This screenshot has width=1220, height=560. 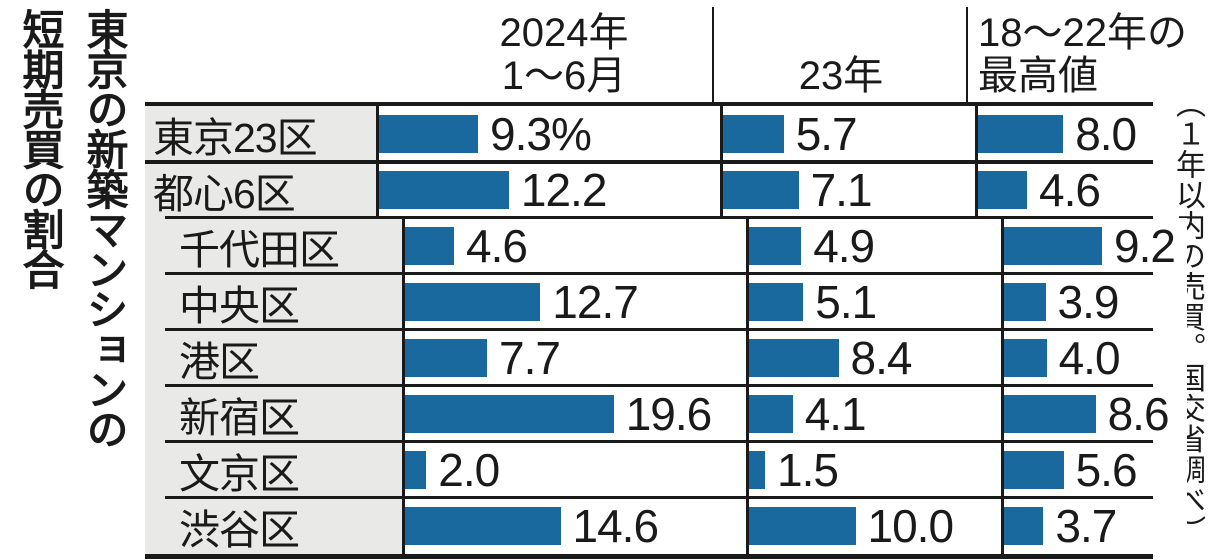 I want to click on bar-cell: 12.2, so click(x=549, y=190).